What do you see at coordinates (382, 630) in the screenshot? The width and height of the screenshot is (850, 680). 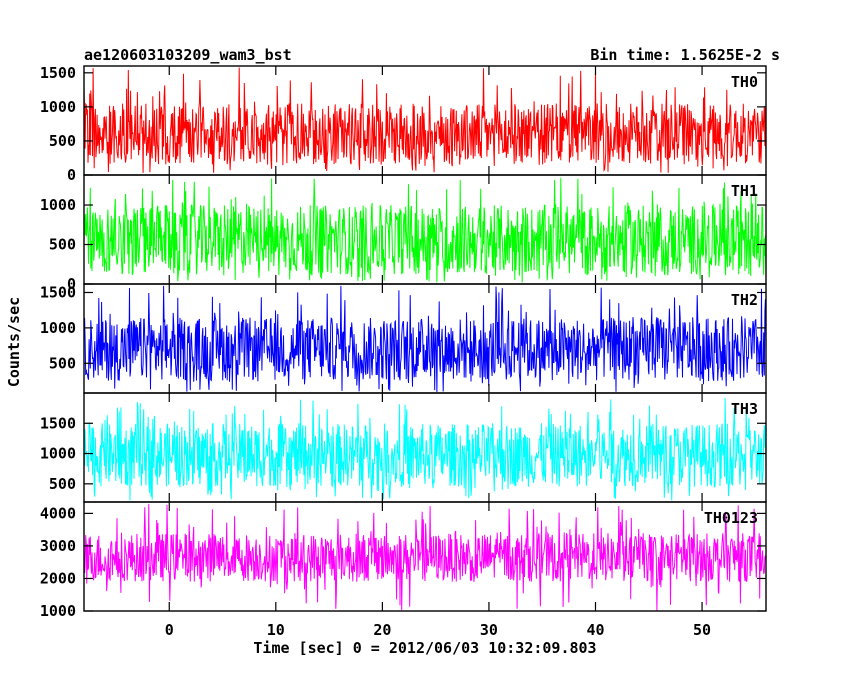 I see `x-tick-label: 20` at bounding box center [382, 630].